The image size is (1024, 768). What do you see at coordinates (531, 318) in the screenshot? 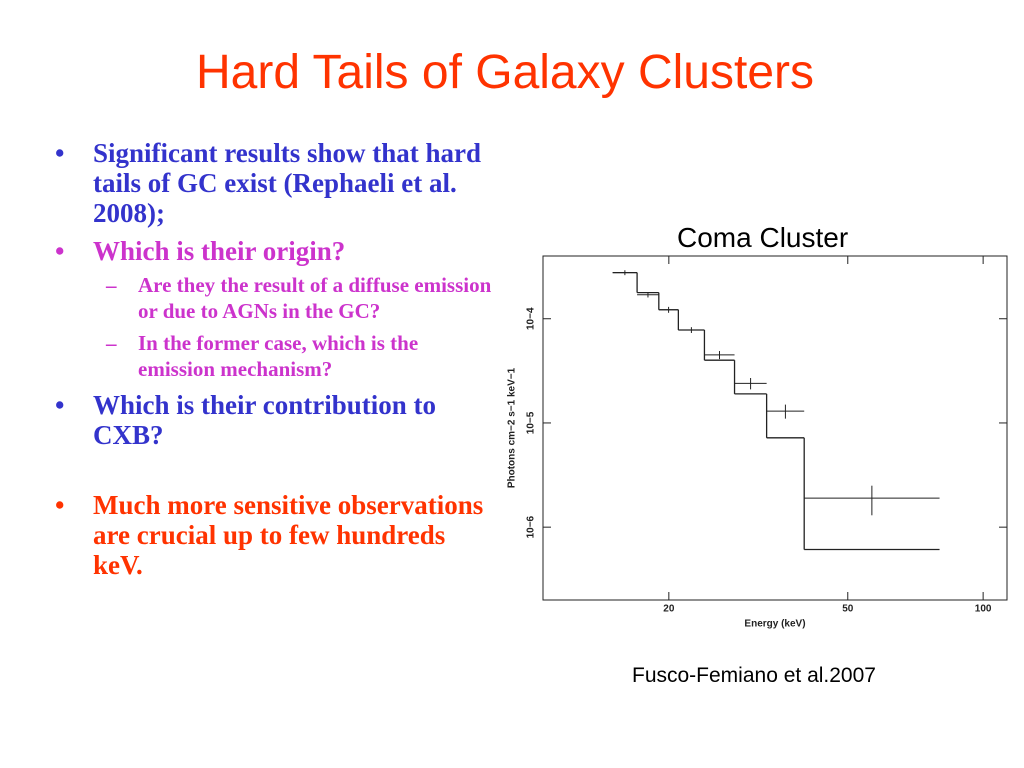
I see `y-tick-label: 10−4` at bounding box center [531, 318].